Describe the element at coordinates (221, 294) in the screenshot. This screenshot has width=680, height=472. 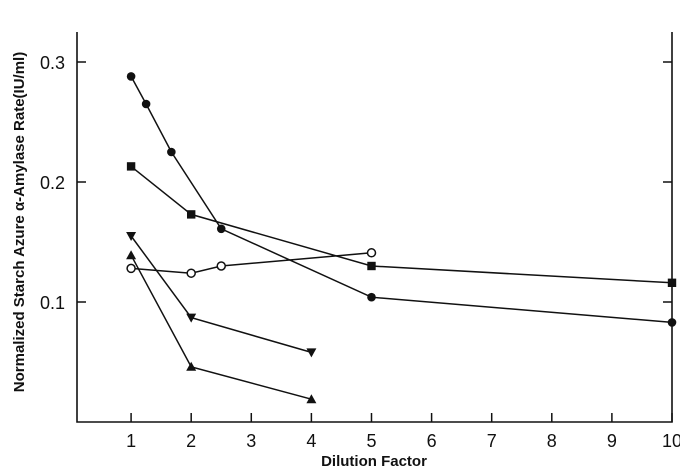
I see `series-line-filled-triangle-down` at that location.